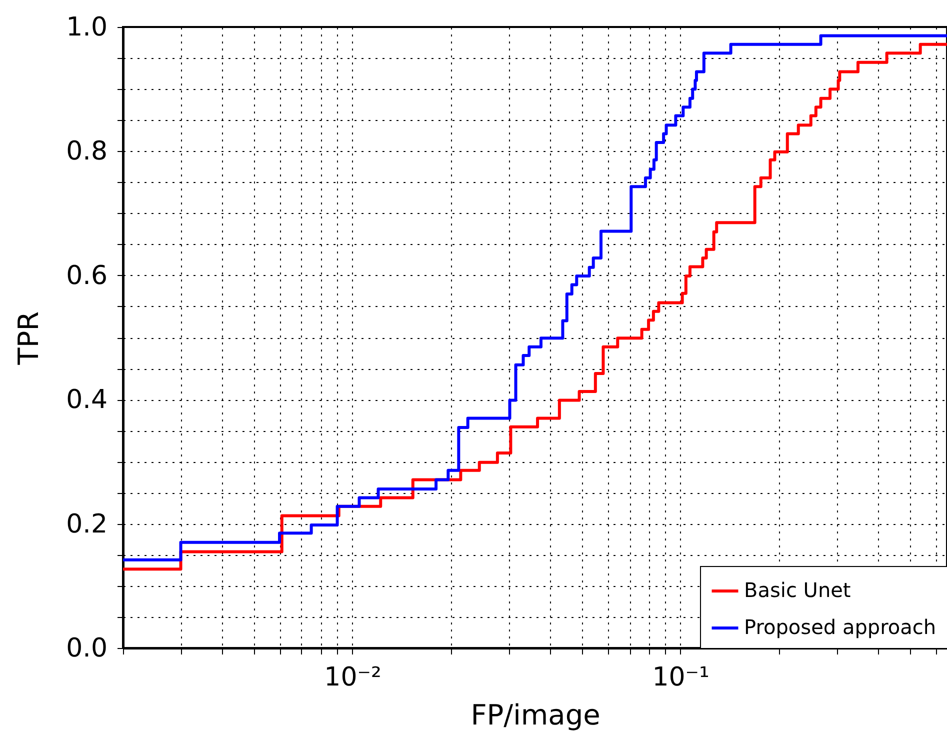  Describe the element at coordinates (87, 151) in the screenshot. I see `y-tick-label: 0.8` at that location.